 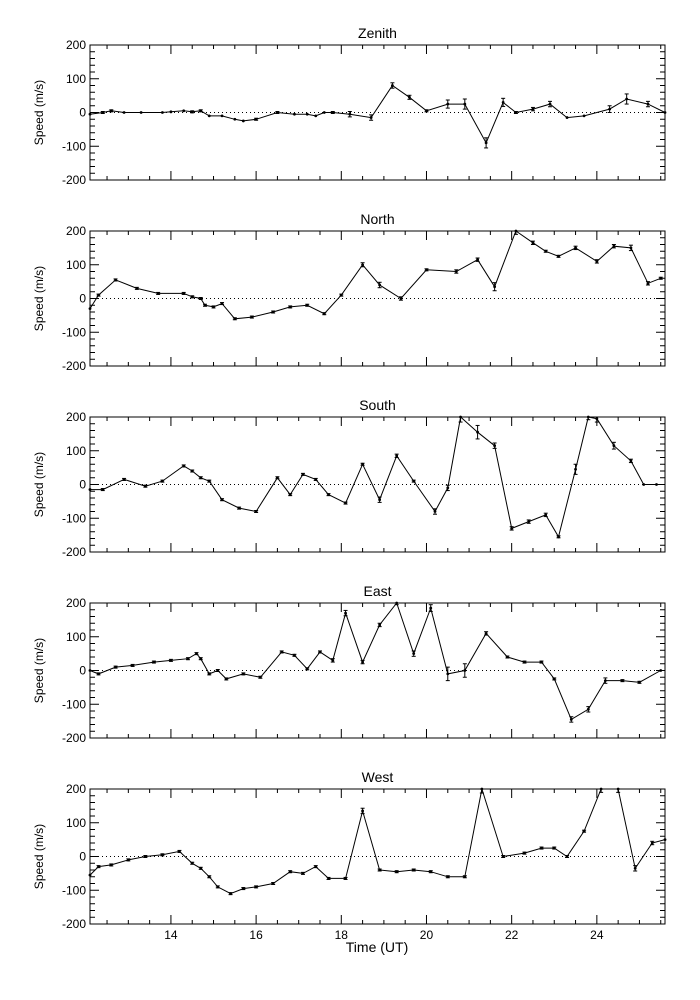 I want to click on y-tick-label: -100, so click(x=74, y=518).